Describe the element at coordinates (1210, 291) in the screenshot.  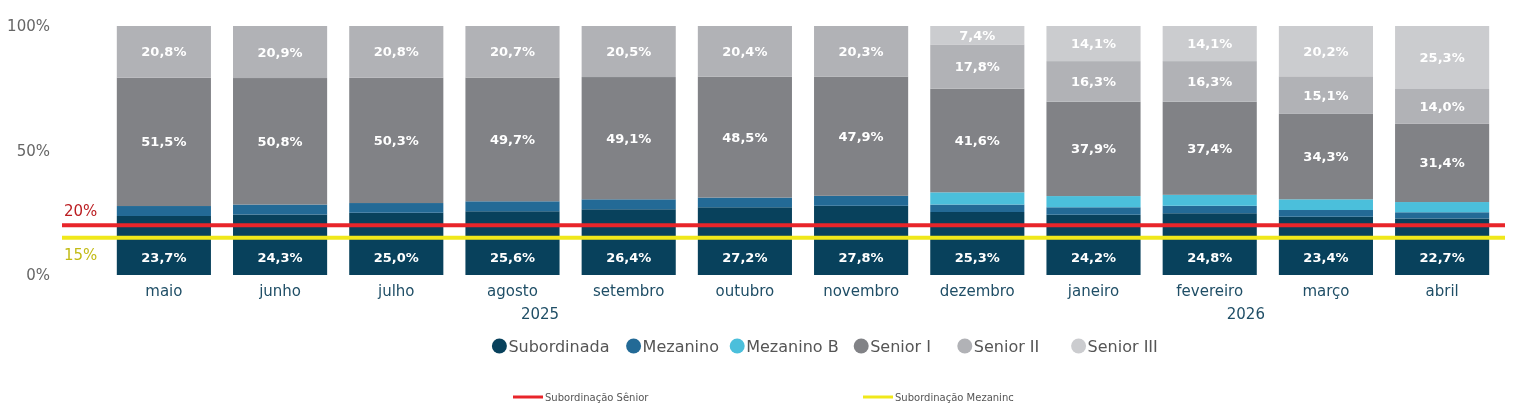
I see `x-tick-label: fevereiro` at that location.